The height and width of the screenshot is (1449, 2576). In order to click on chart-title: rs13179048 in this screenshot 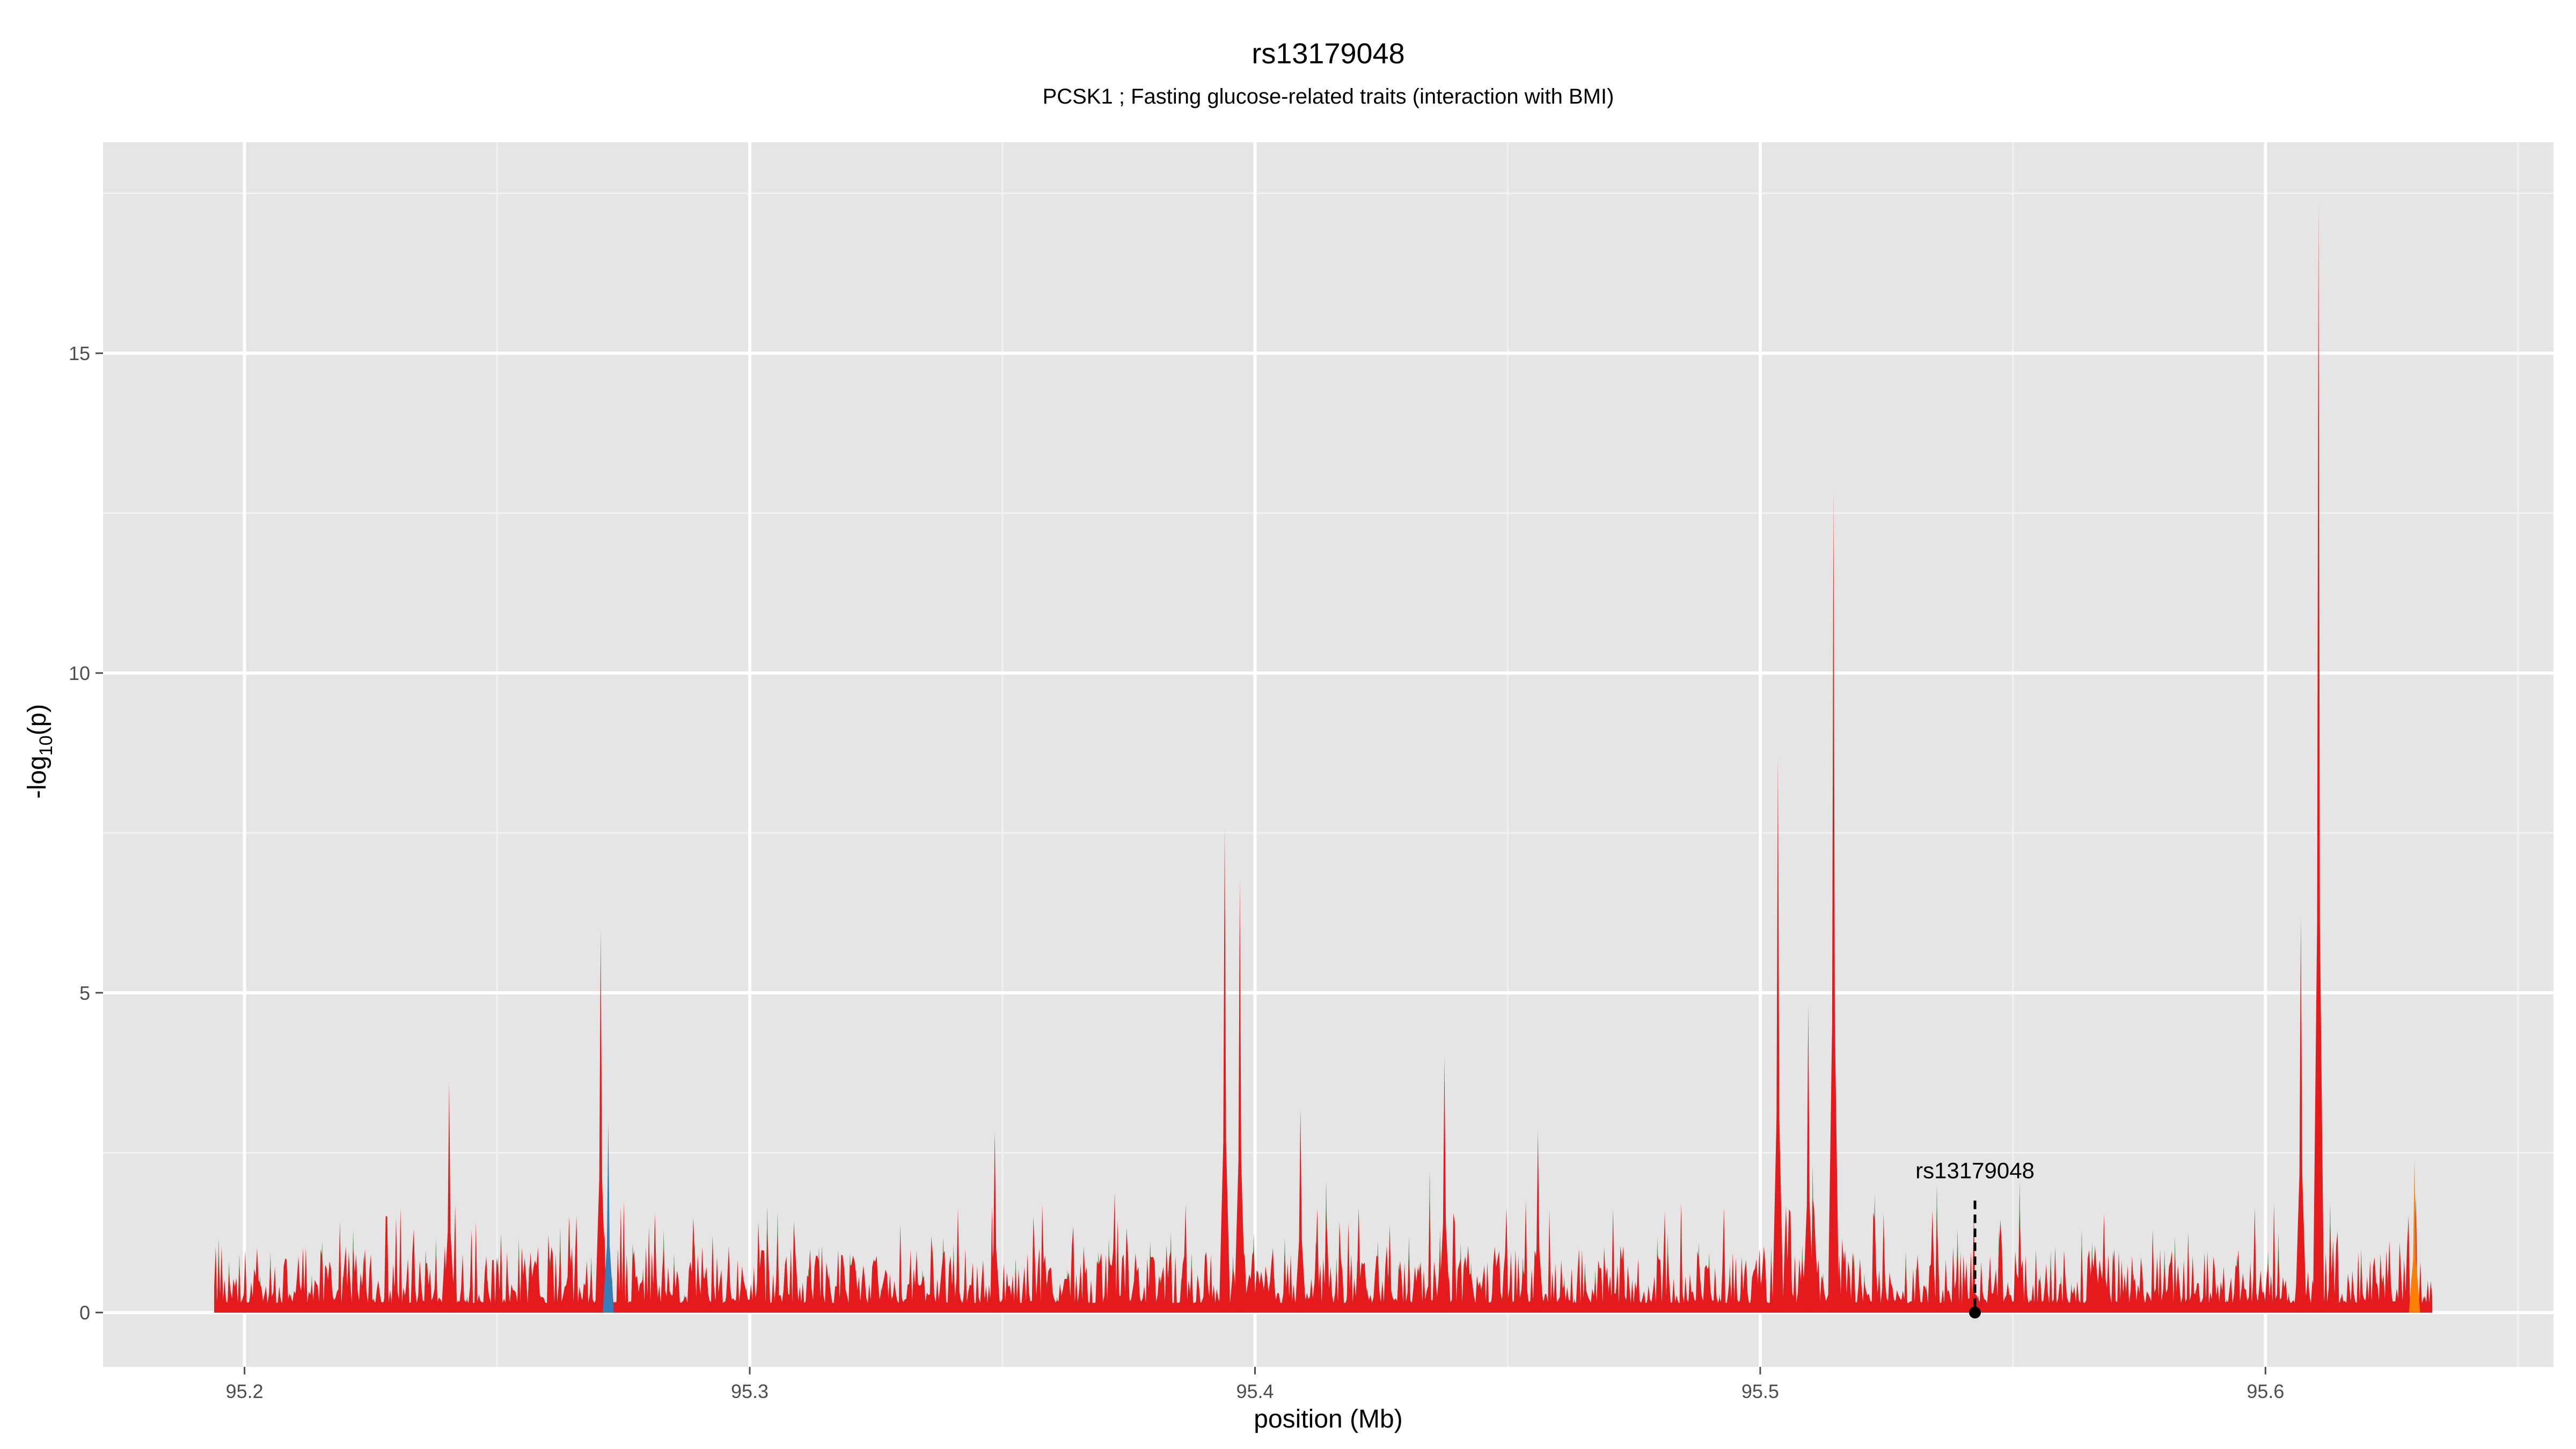, I will do `click(1328, 54)`.